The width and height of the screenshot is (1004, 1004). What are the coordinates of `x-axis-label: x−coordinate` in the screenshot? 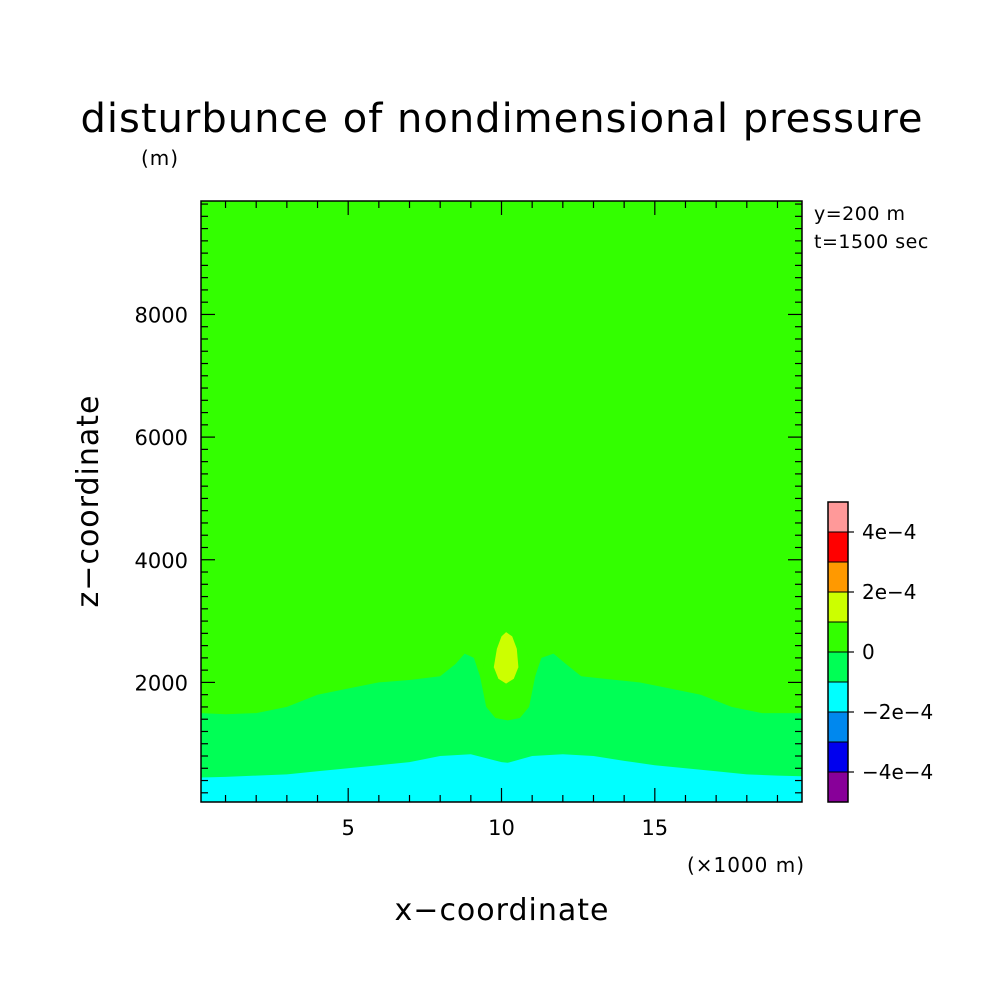 It's located at (502, 910).